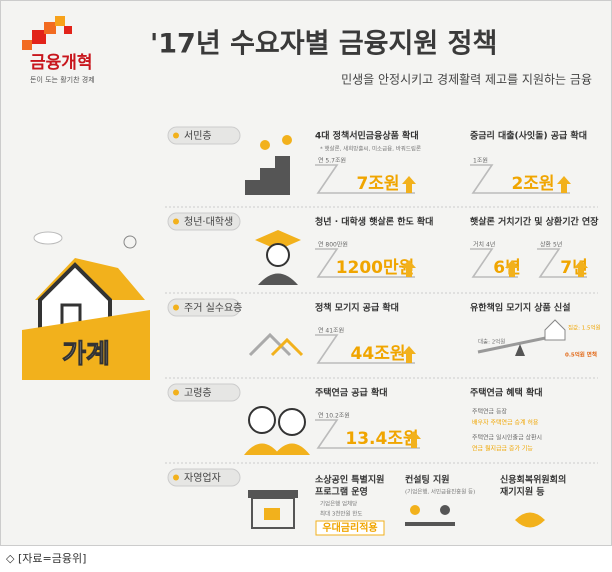  I want to click on hands, so click(530, 520).